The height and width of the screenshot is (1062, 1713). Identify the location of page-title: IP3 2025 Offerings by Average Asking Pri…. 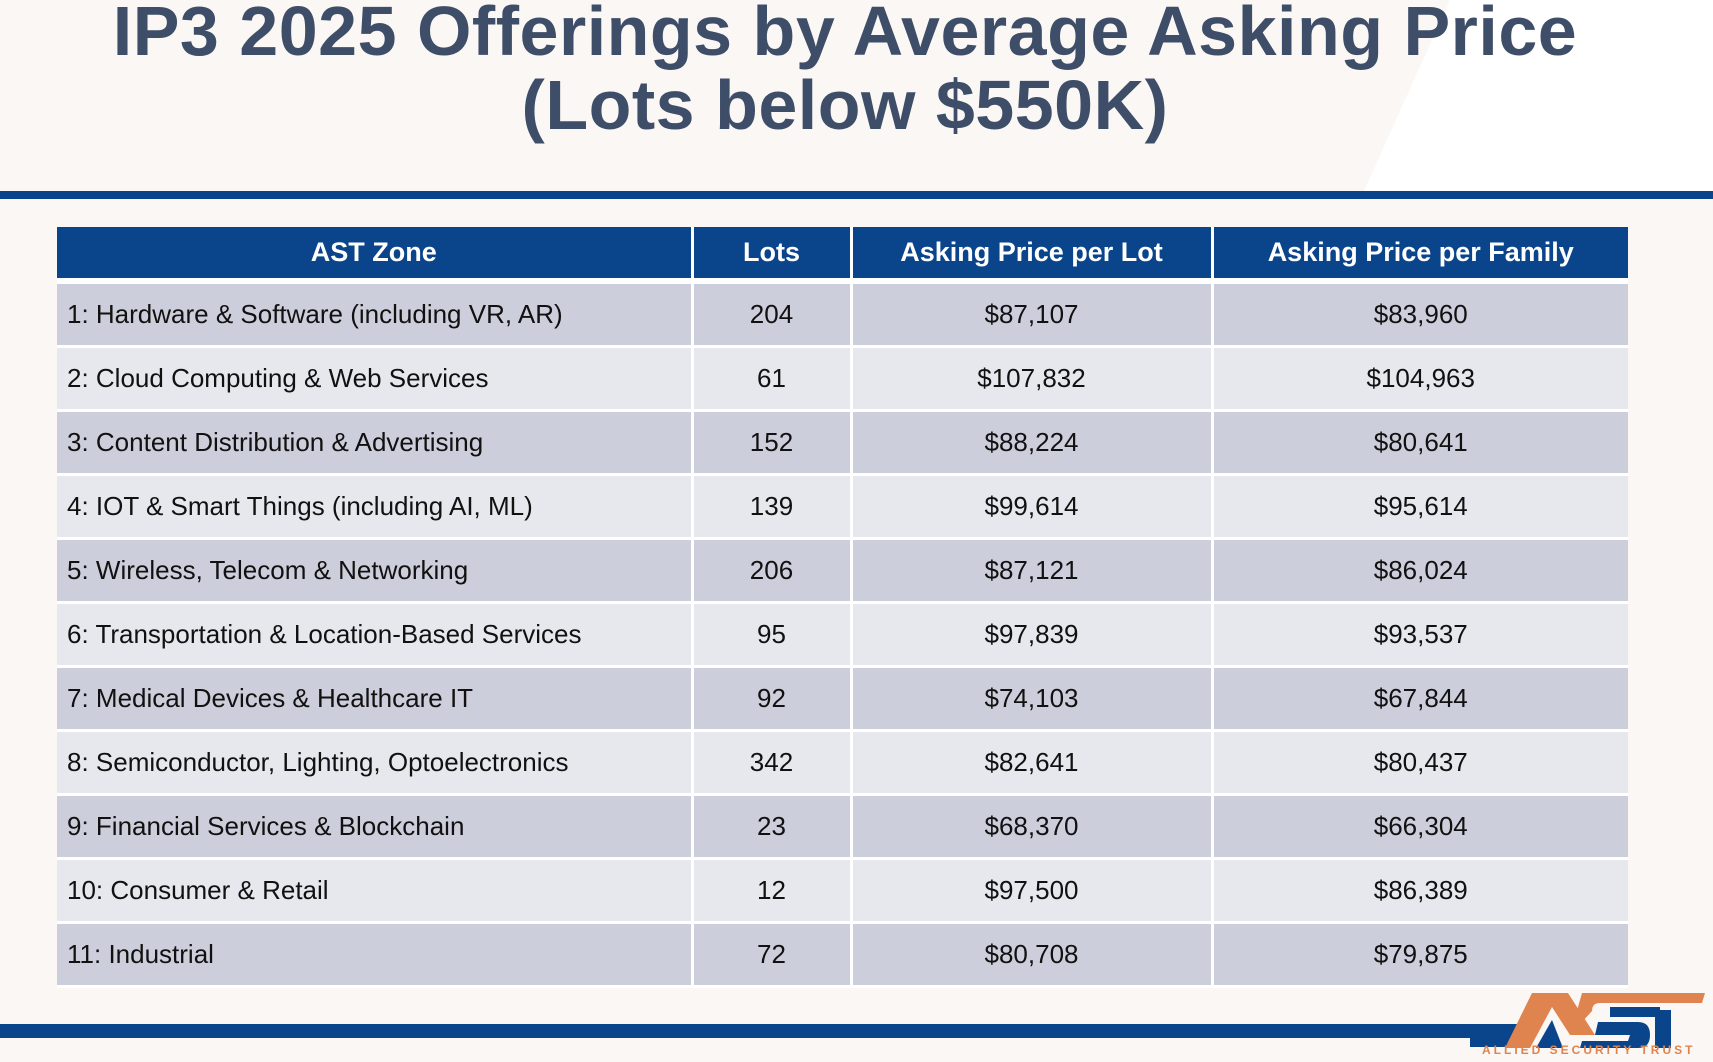
(845, 71).